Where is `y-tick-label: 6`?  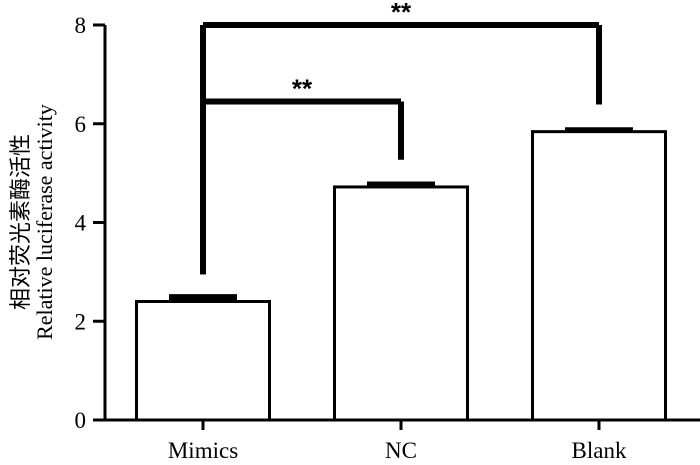 y-tick-label: 6 is located at coordinates (81, 124).